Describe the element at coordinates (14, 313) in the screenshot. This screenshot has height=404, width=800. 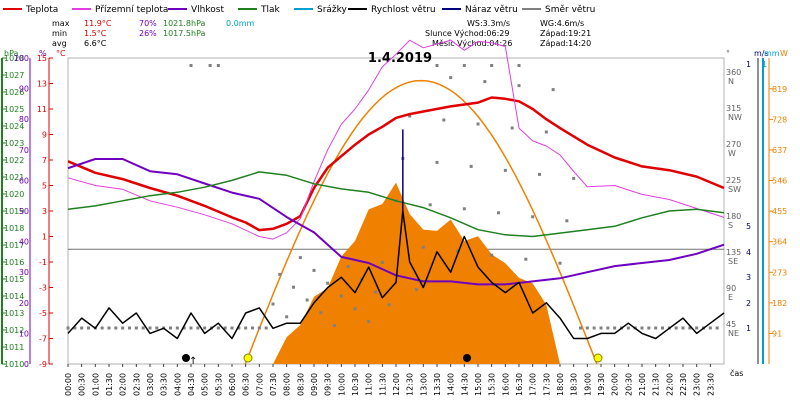
I see `hpa-tick-label: 1013` at that location.